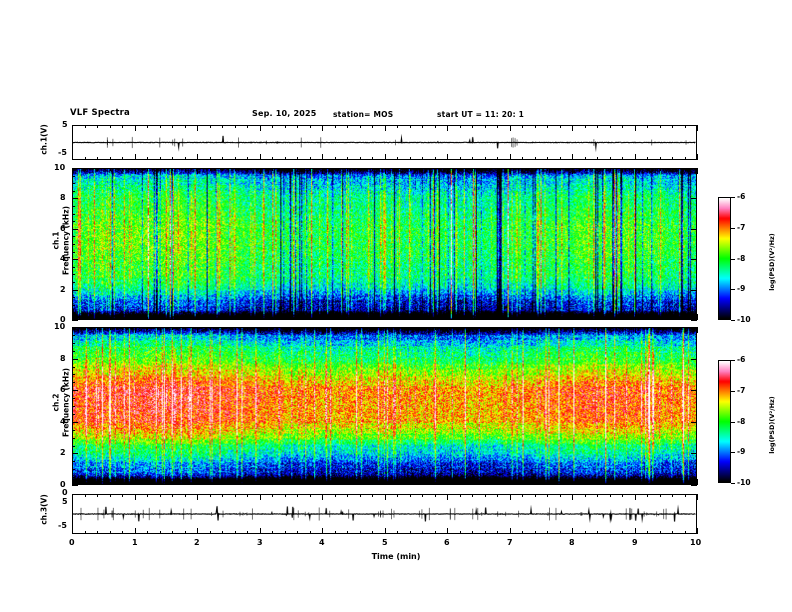  I want to click on freq-tick-label: 2, so click(63, 452).